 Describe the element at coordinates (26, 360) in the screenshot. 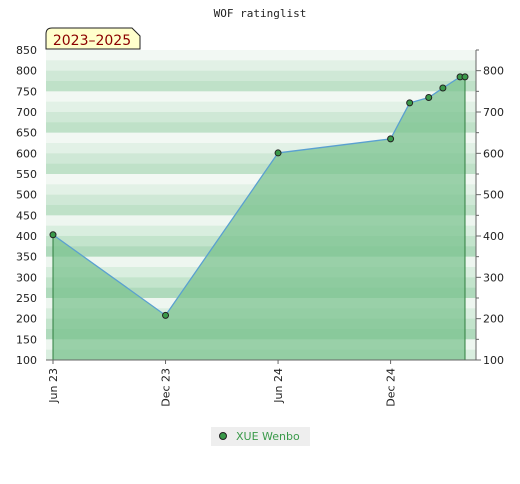

I see `y-left-tick-label: 100` at that location.